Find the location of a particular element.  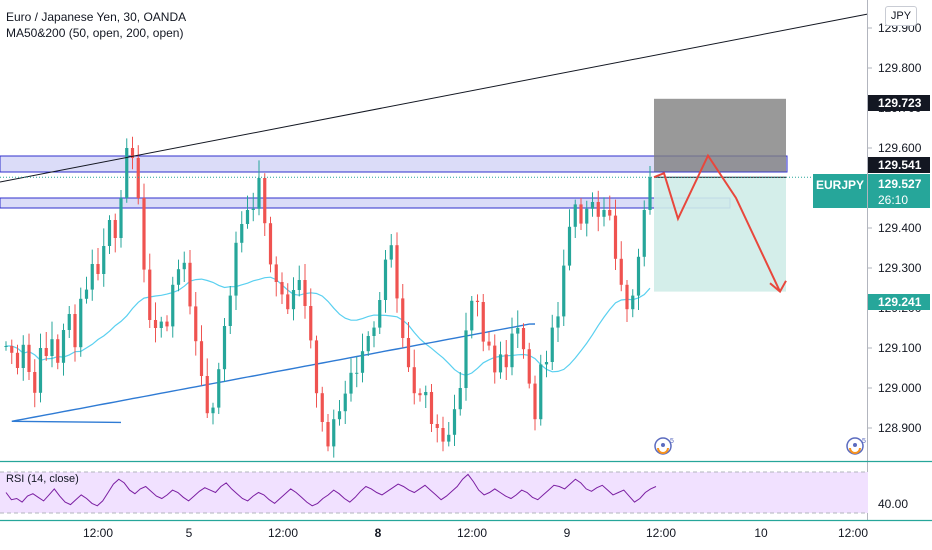

rsi-legend: RSI (14, close) is located at coordinates (42, 479).